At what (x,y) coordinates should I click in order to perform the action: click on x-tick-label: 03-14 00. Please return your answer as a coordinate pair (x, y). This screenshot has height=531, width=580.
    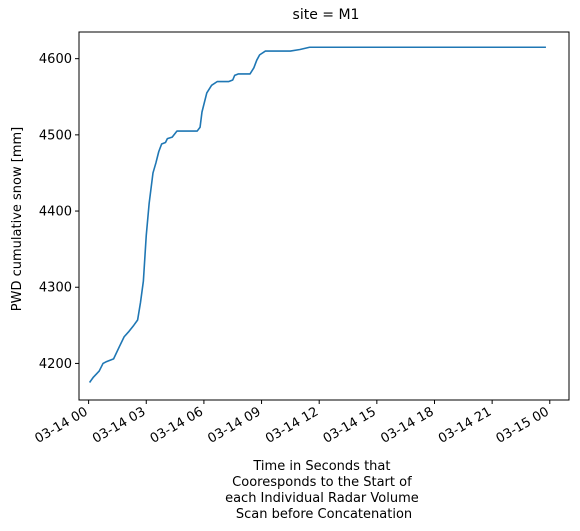
    Looking at the image, I should click on (61, 425).